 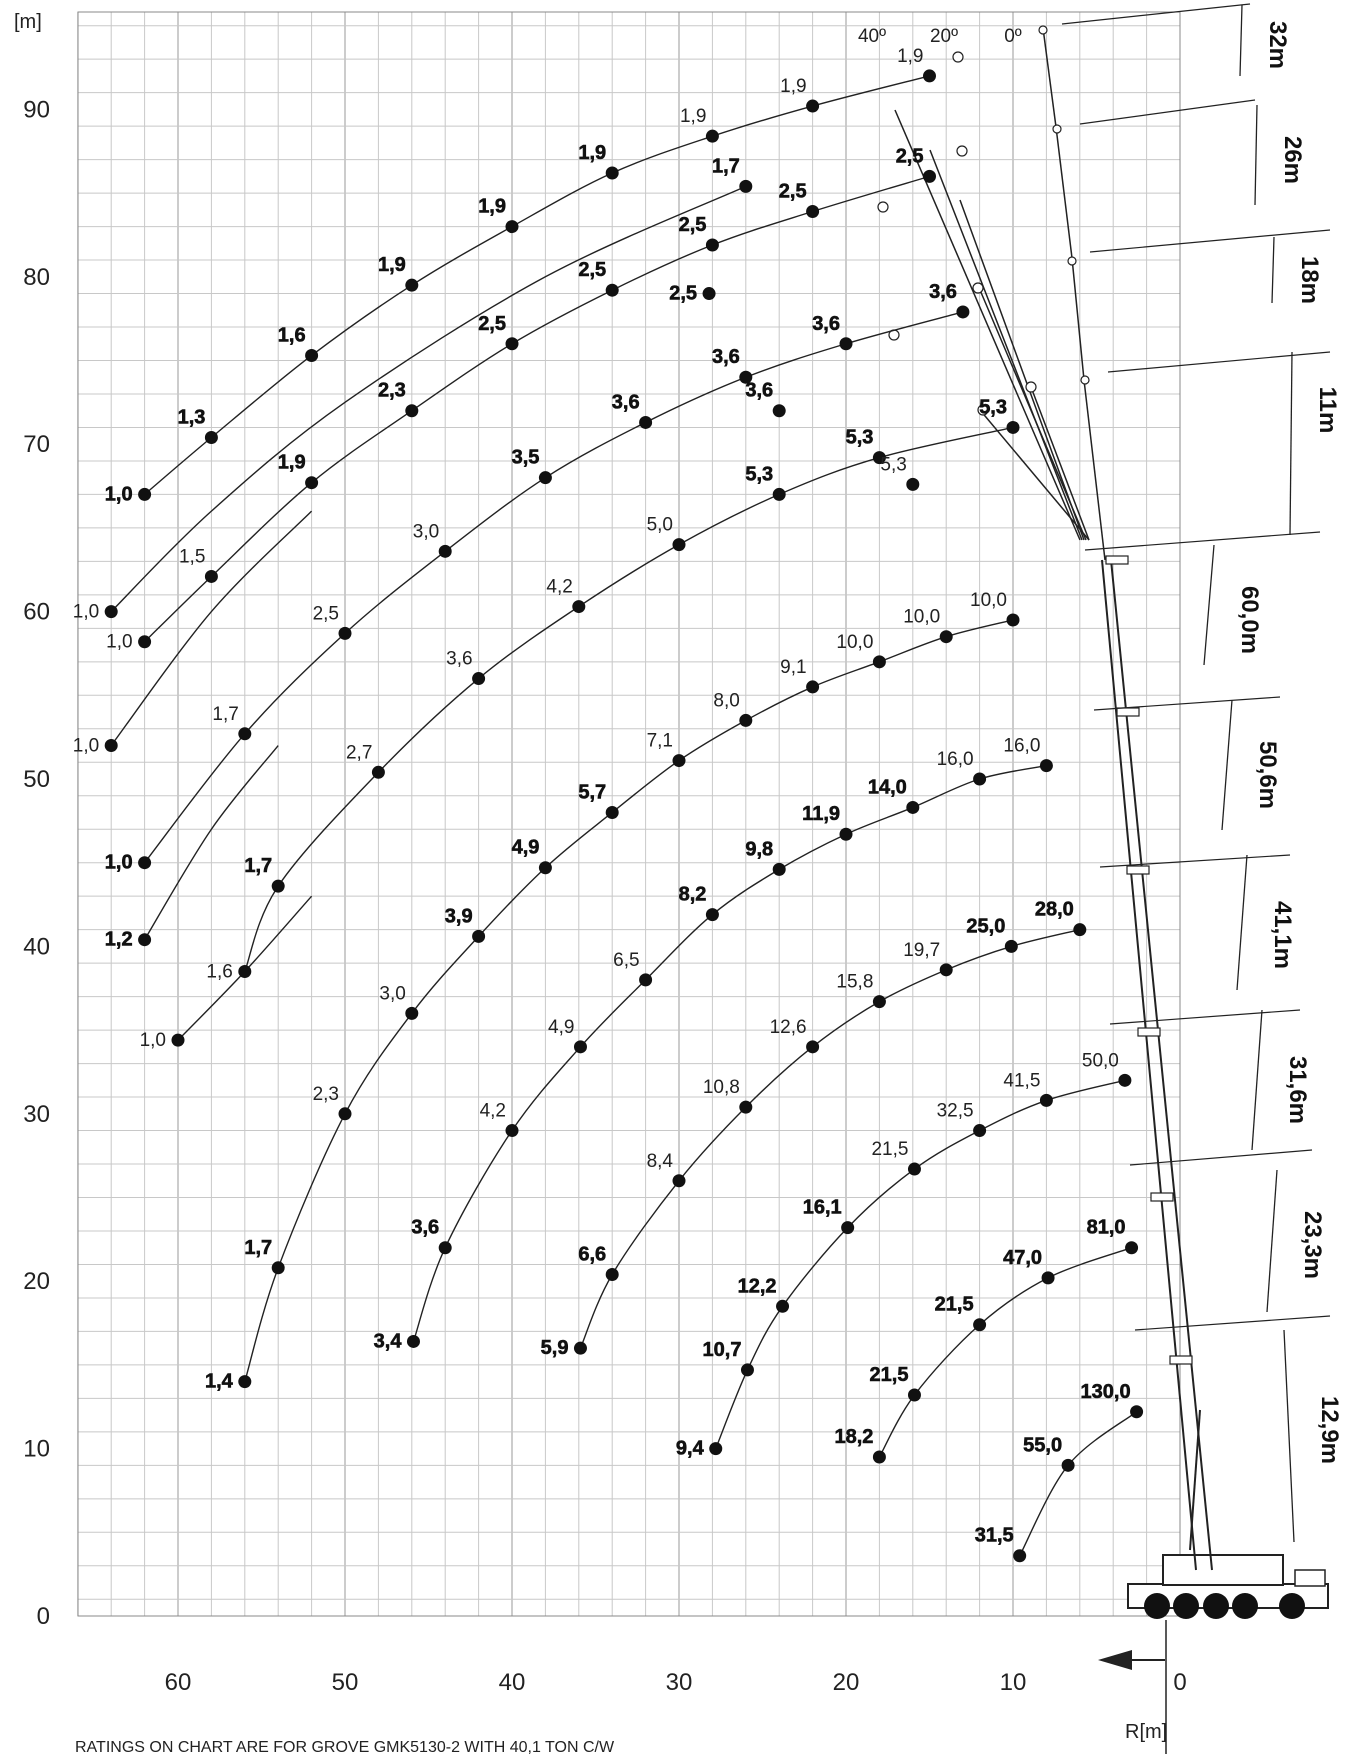 What do you see at coordinates (292, 335) in the screenshot?
I see `data-label: 1,6` at bounding box center [292, 335].